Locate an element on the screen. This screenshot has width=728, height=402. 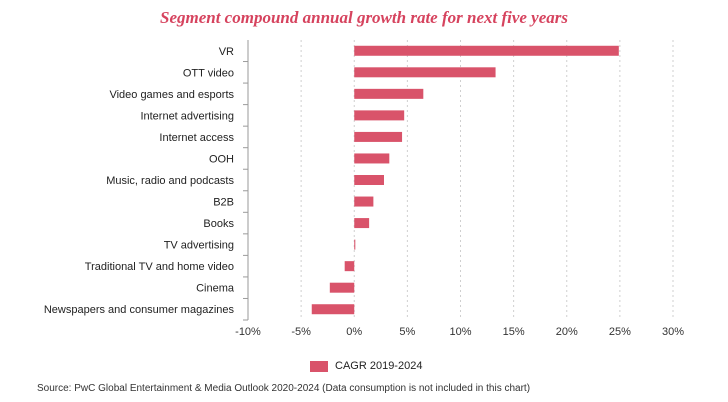
legend: CAGR 2019-2024 is located at coordinates (366, 366).